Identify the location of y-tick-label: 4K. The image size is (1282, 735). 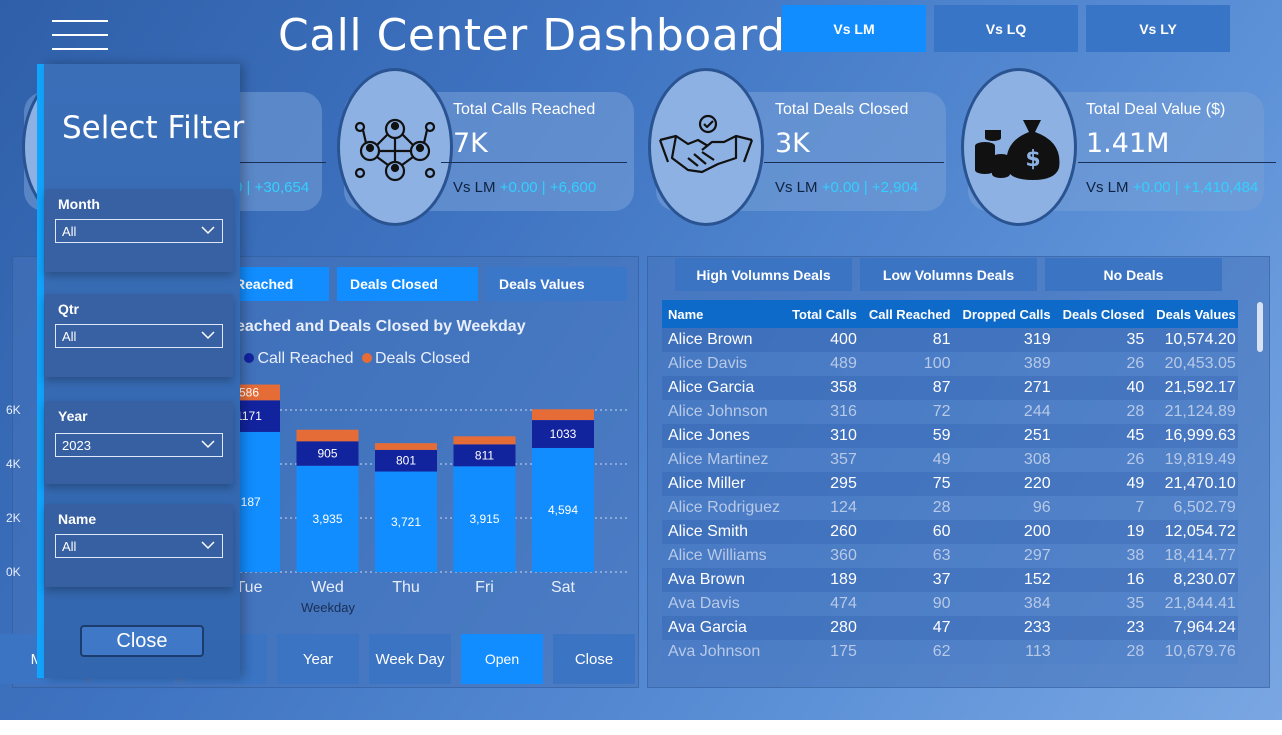
(13, 464).